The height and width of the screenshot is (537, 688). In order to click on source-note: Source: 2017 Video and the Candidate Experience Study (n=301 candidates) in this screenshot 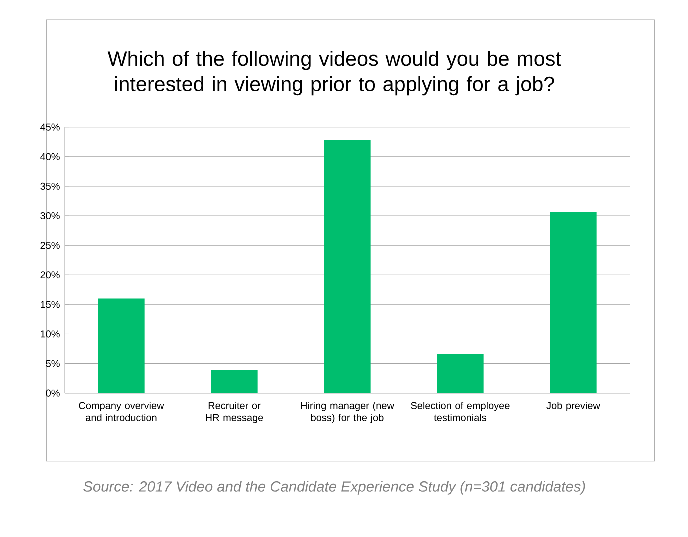, I will do `click(335, 488)`.